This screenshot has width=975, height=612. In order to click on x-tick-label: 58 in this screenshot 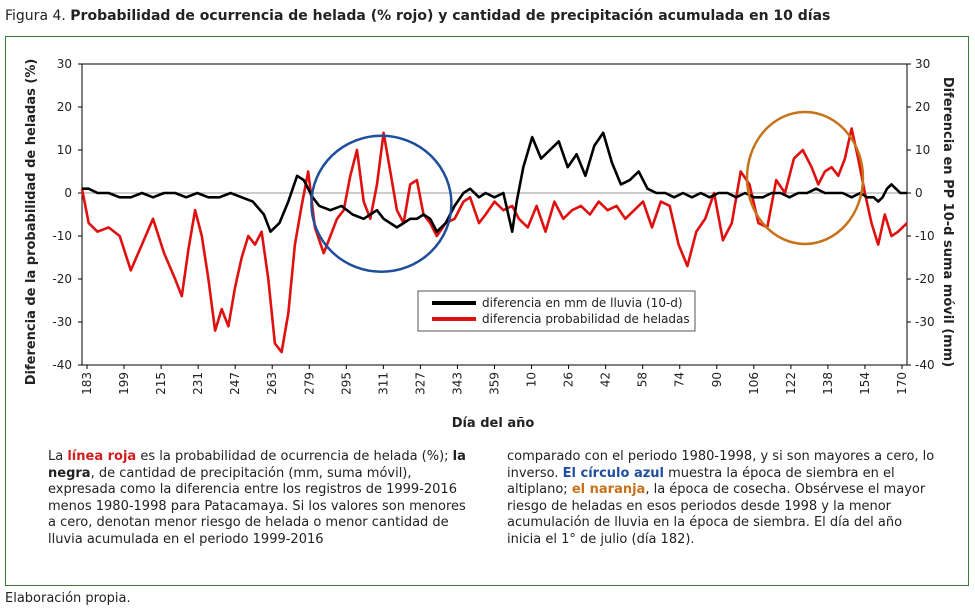, I will do `click(643, 379)`.